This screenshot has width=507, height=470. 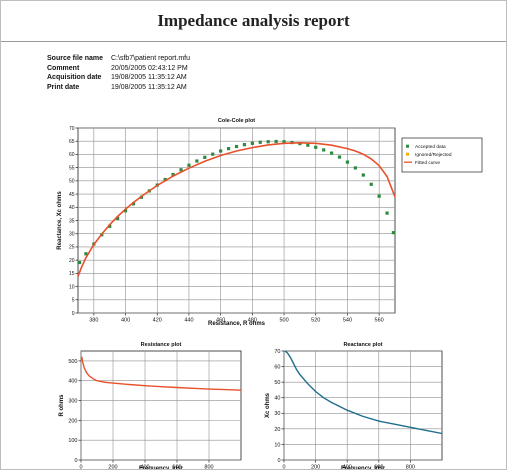 I want to click on metadata-label: Source file name, so click(x=75, y=58).